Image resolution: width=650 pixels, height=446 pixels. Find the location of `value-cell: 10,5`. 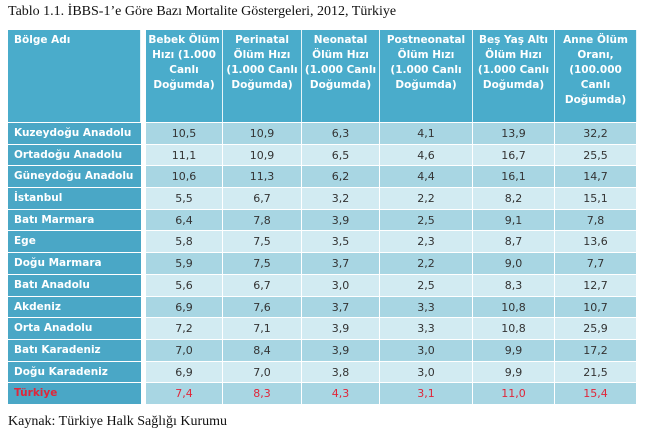

value-cell: 10,5 is located at coordinates (184, 133).